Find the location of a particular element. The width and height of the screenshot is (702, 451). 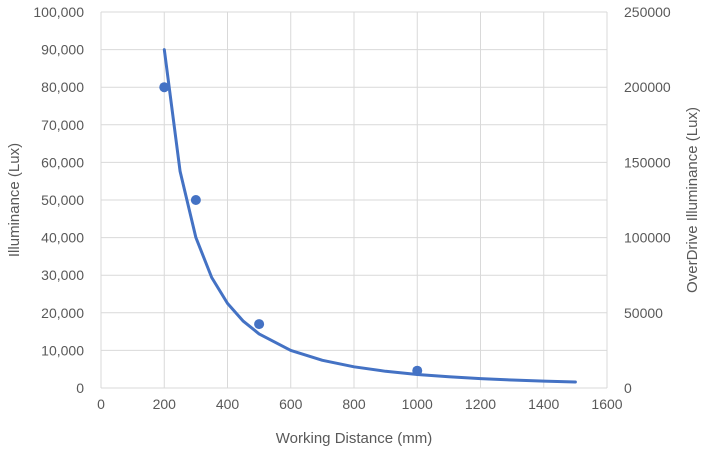

y2-tick-label: 100000 is located at coordinates (647, 238).